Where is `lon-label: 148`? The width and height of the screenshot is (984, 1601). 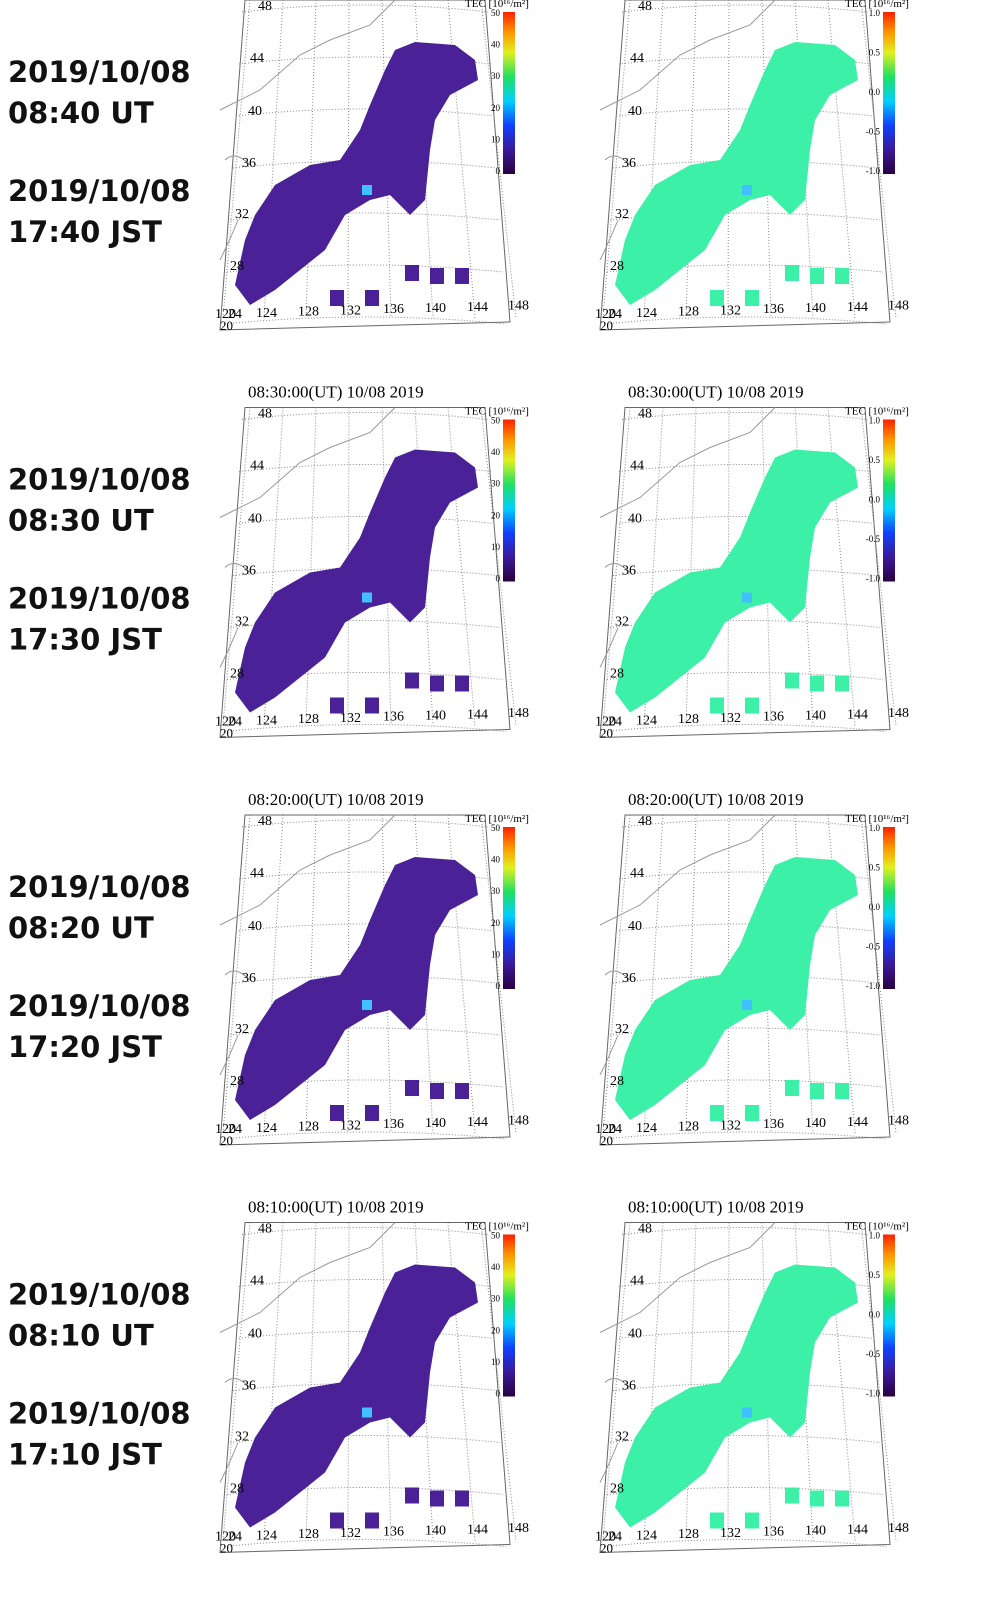 lon-label: 148 is located at coordinates (898, 1528).